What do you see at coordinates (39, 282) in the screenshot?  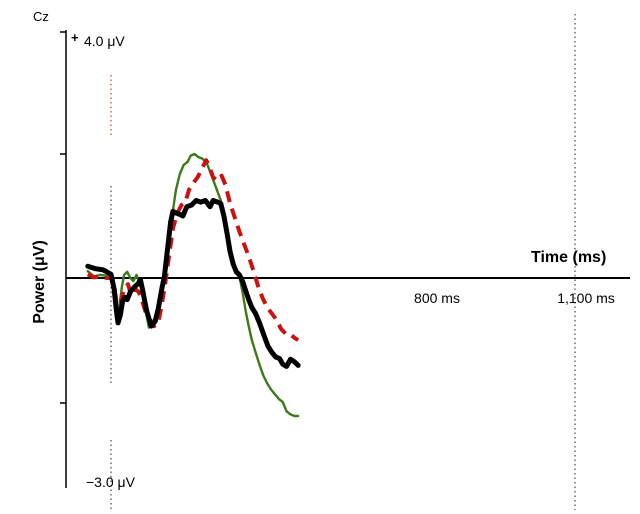 I see `y-axis-title: Power (μV)` at bounding box center [39, 282].